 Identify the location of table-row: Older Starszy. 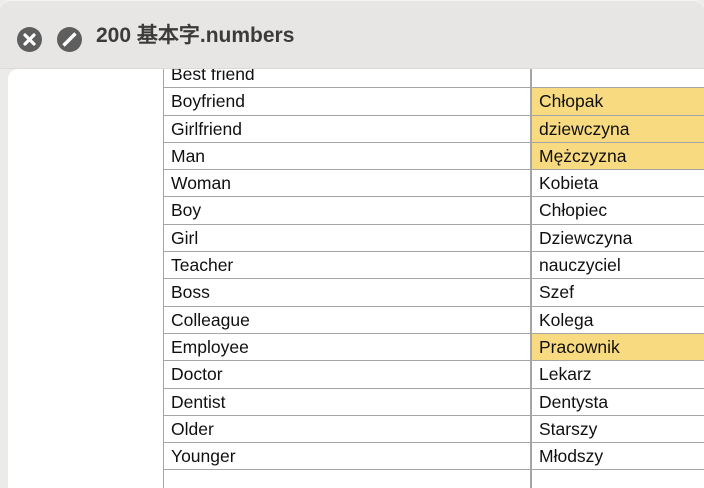
(434, 429).